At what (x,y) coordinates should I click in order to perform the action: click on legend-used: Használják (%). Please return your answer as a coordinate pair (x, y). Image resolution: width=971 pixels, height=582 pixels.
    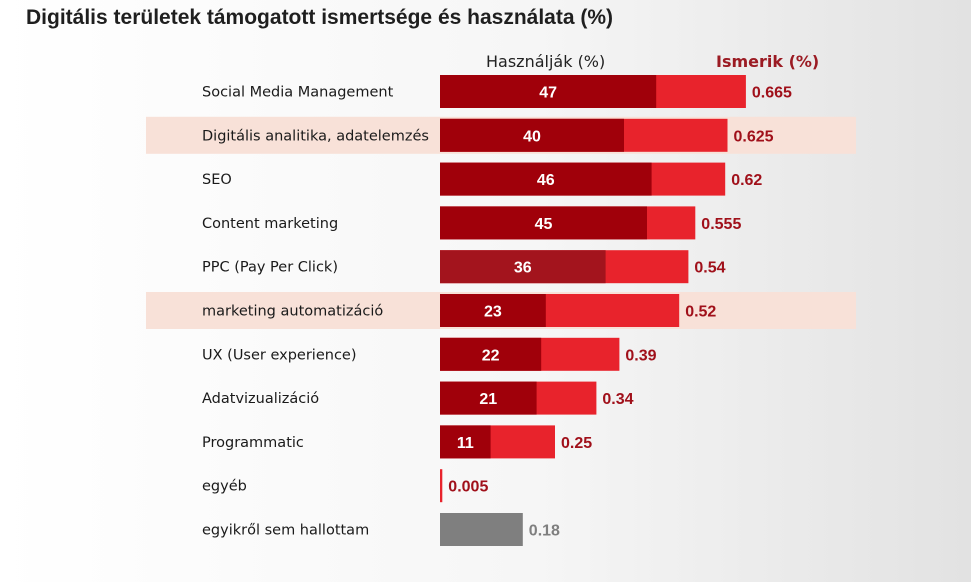
    Looking at the image, I should click on (546, 61).